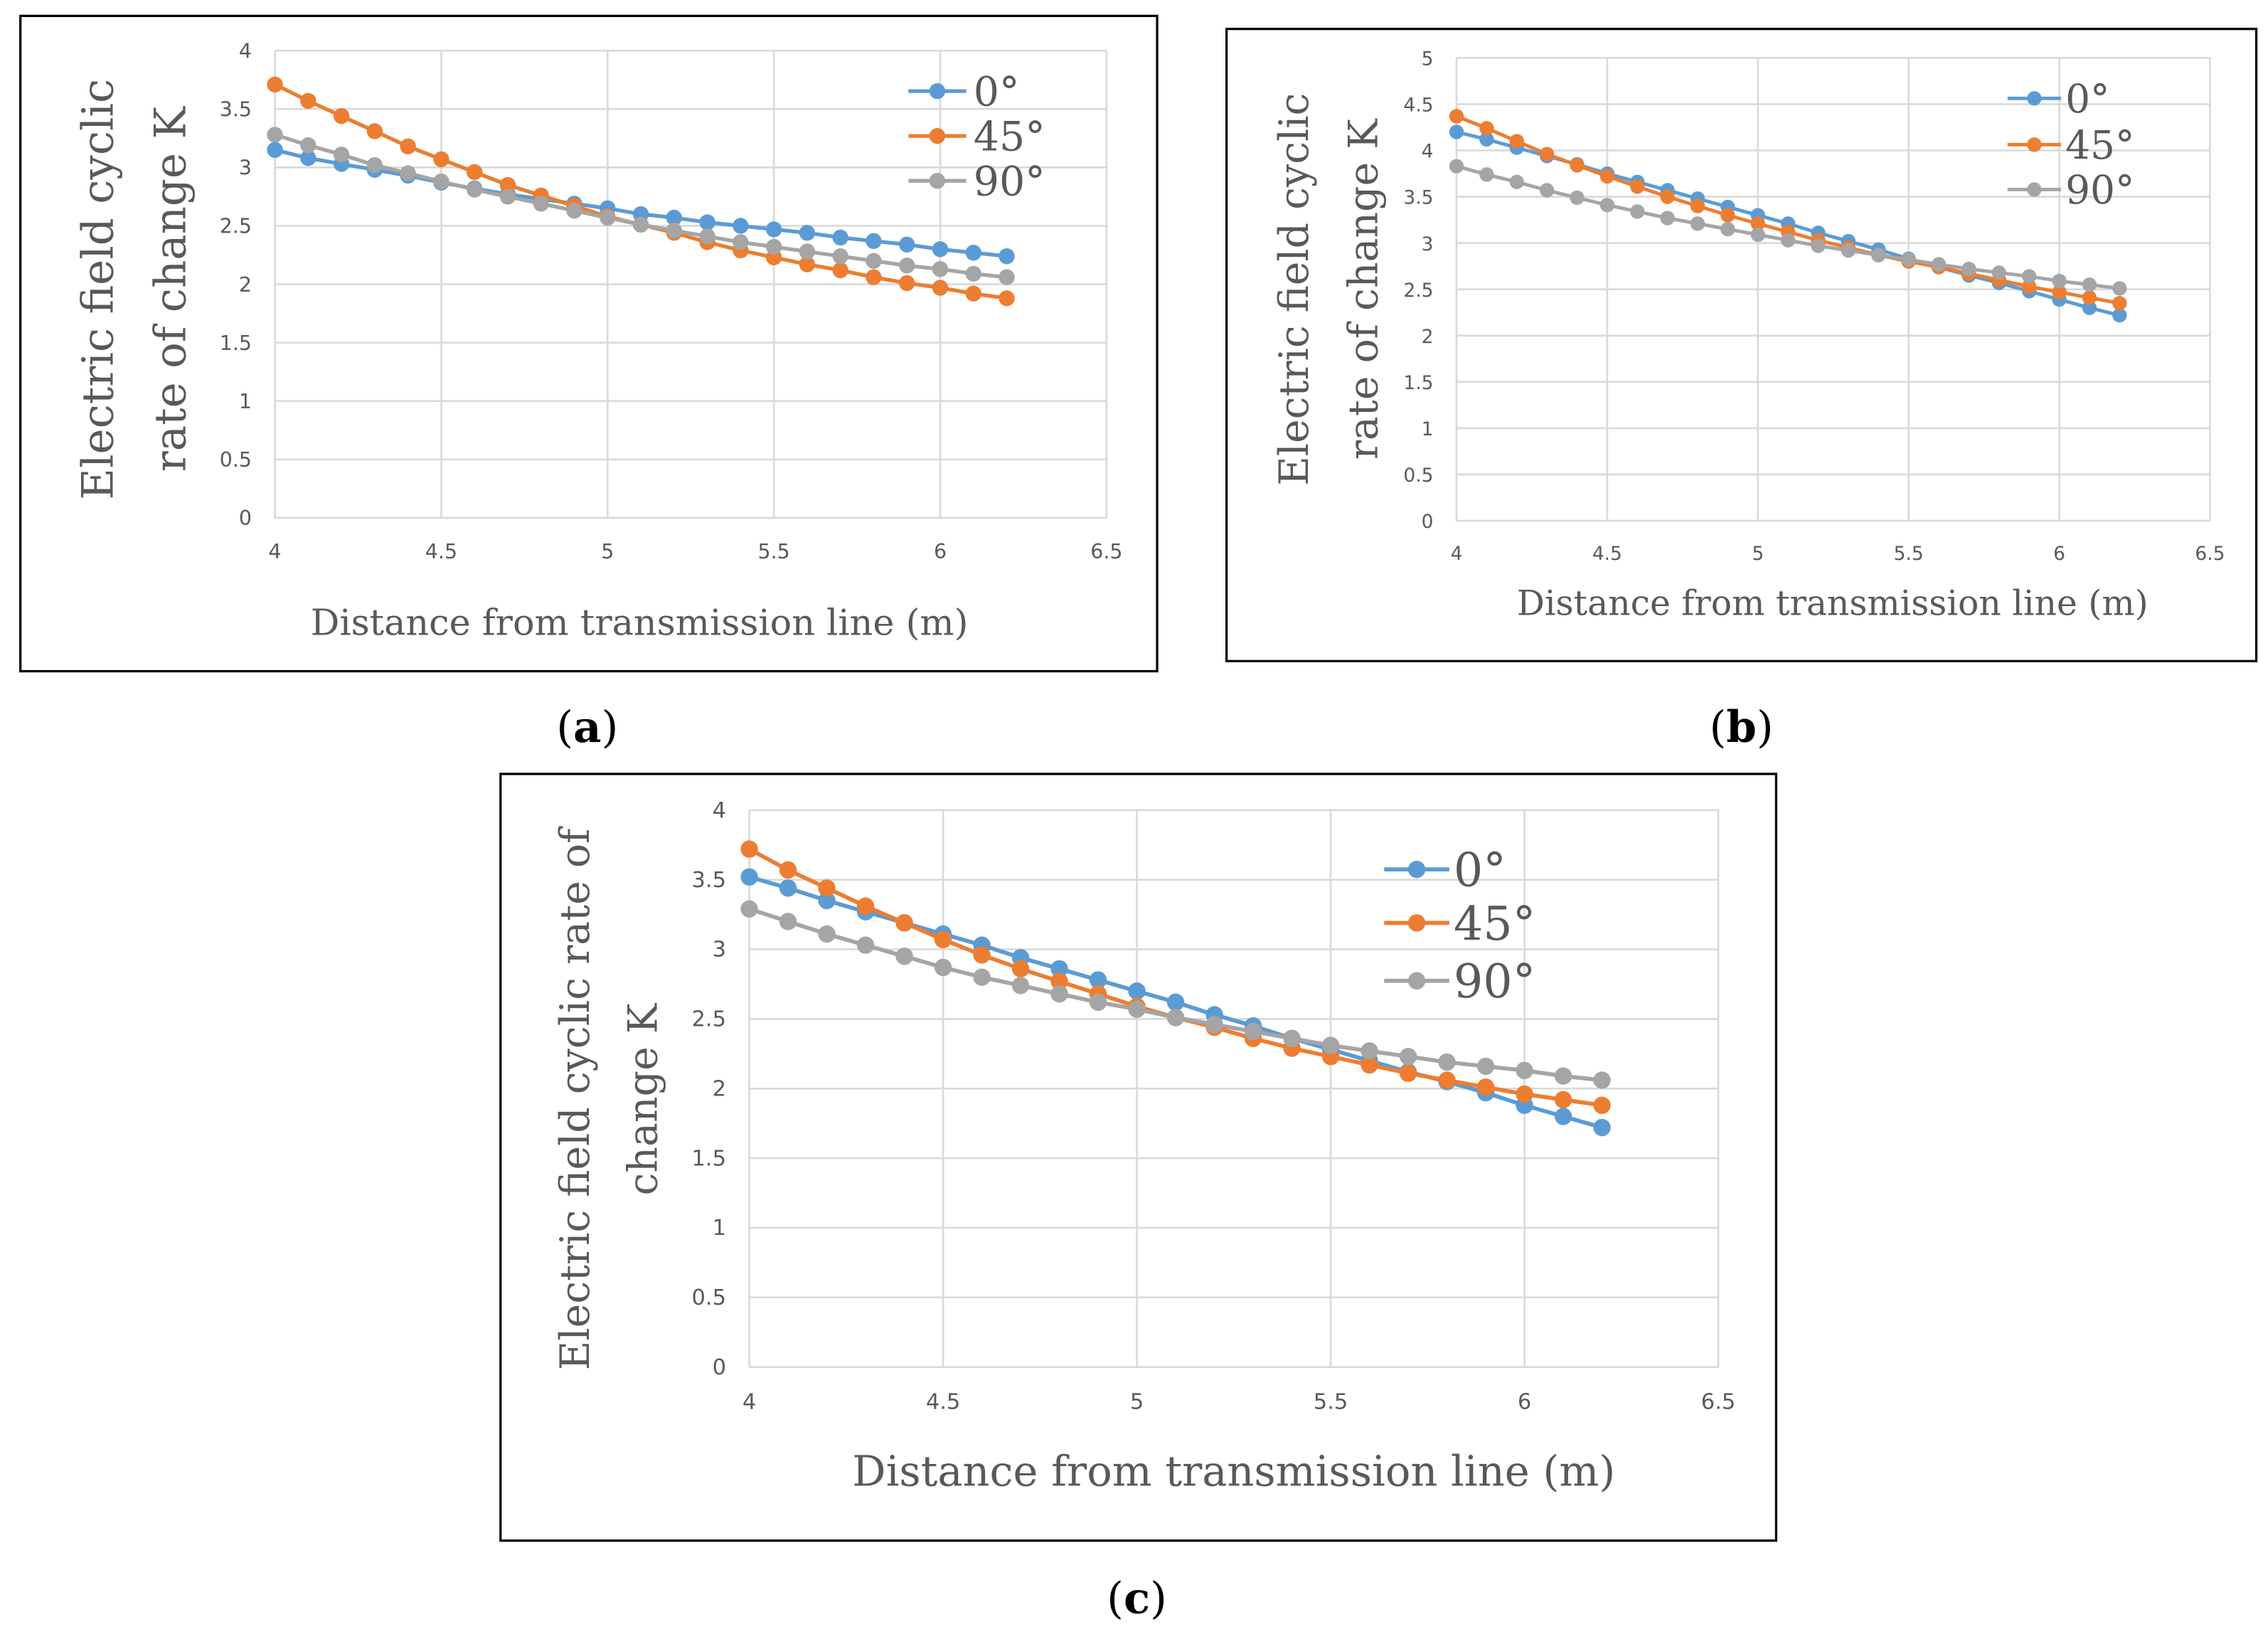 This screenshot has height=1639, width=2268. Describe the element at coordinates (1363, 289) in the screenshot. I see `y-axis-title-line: rate of change K` at that location.